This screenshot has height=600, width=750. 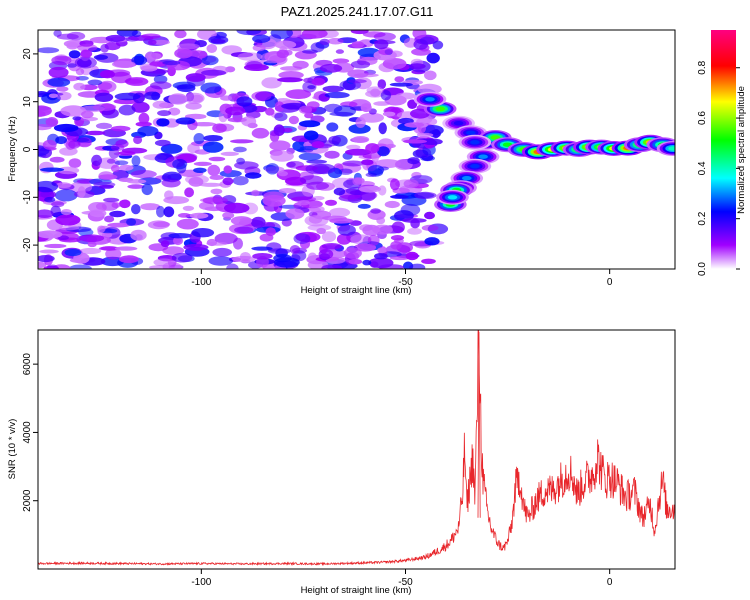 What do you see at coordinates (702, 218) in the screenshot?
I see `colorbar-tick-label: 0.2` at bounding box center [702, 218].